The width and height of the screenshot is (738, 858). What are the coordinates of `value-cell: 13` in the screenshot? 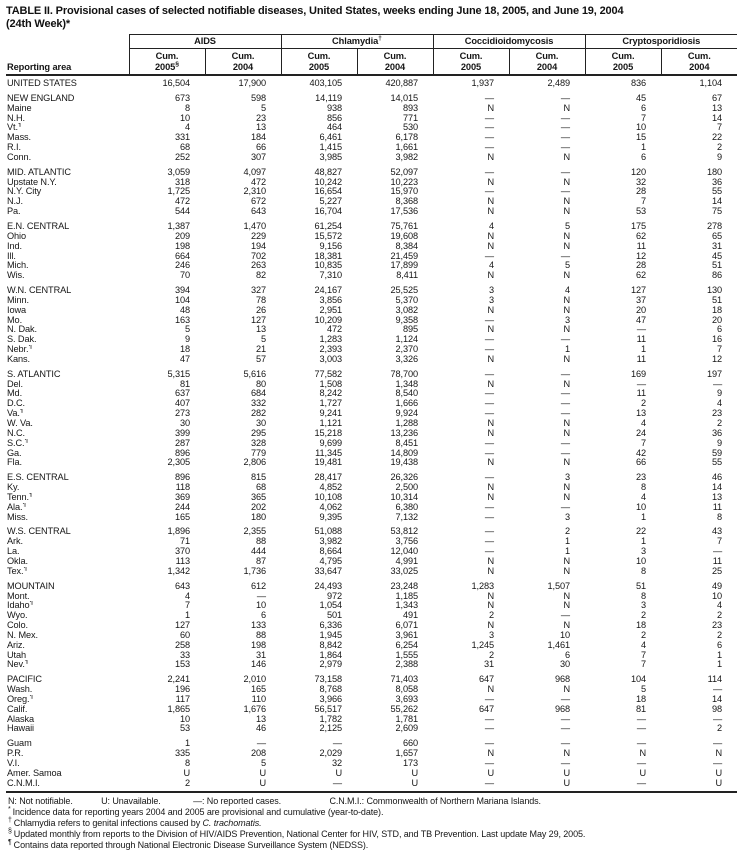 It's located at (260, 718).